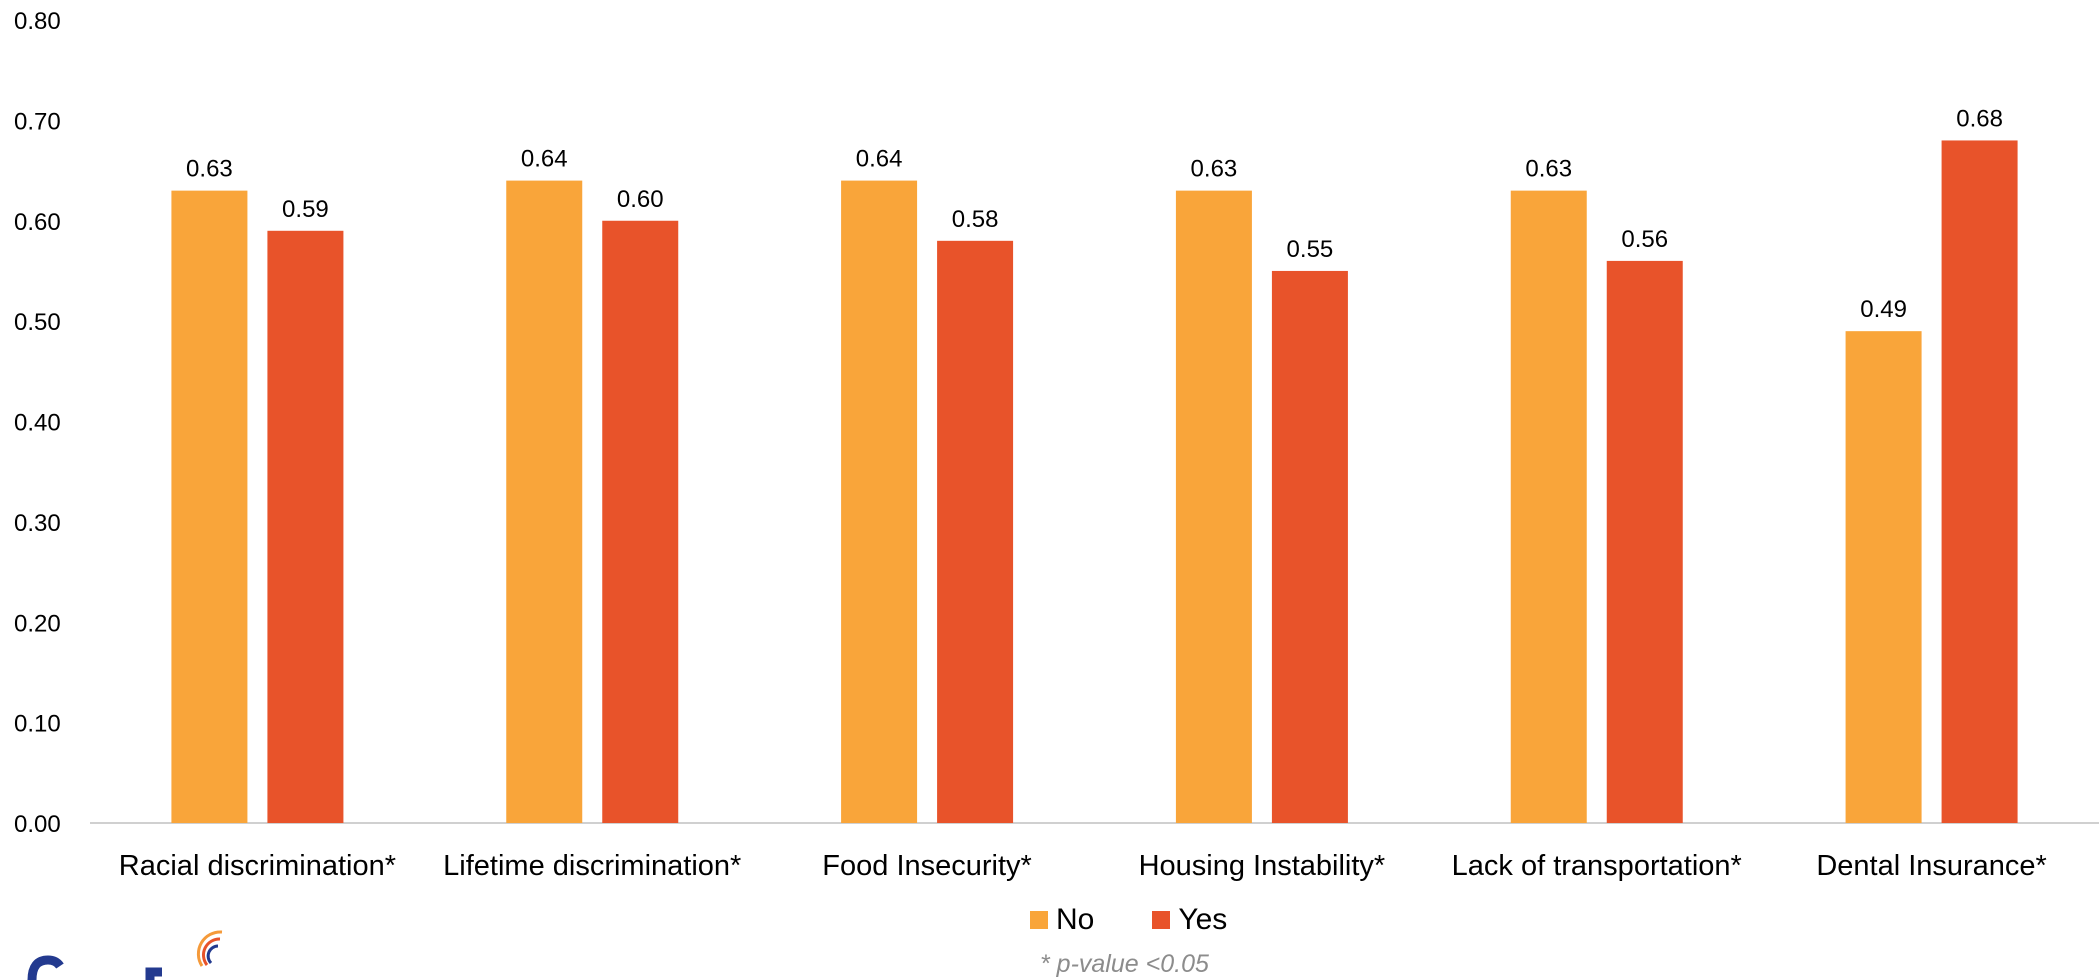 This screenshot has width=2099, height=980. What do you see at coordinates (1931, 866) in the screenshot?
I see `x-tick-label: Dental Insurance*` at bounding box center [1931, 866].